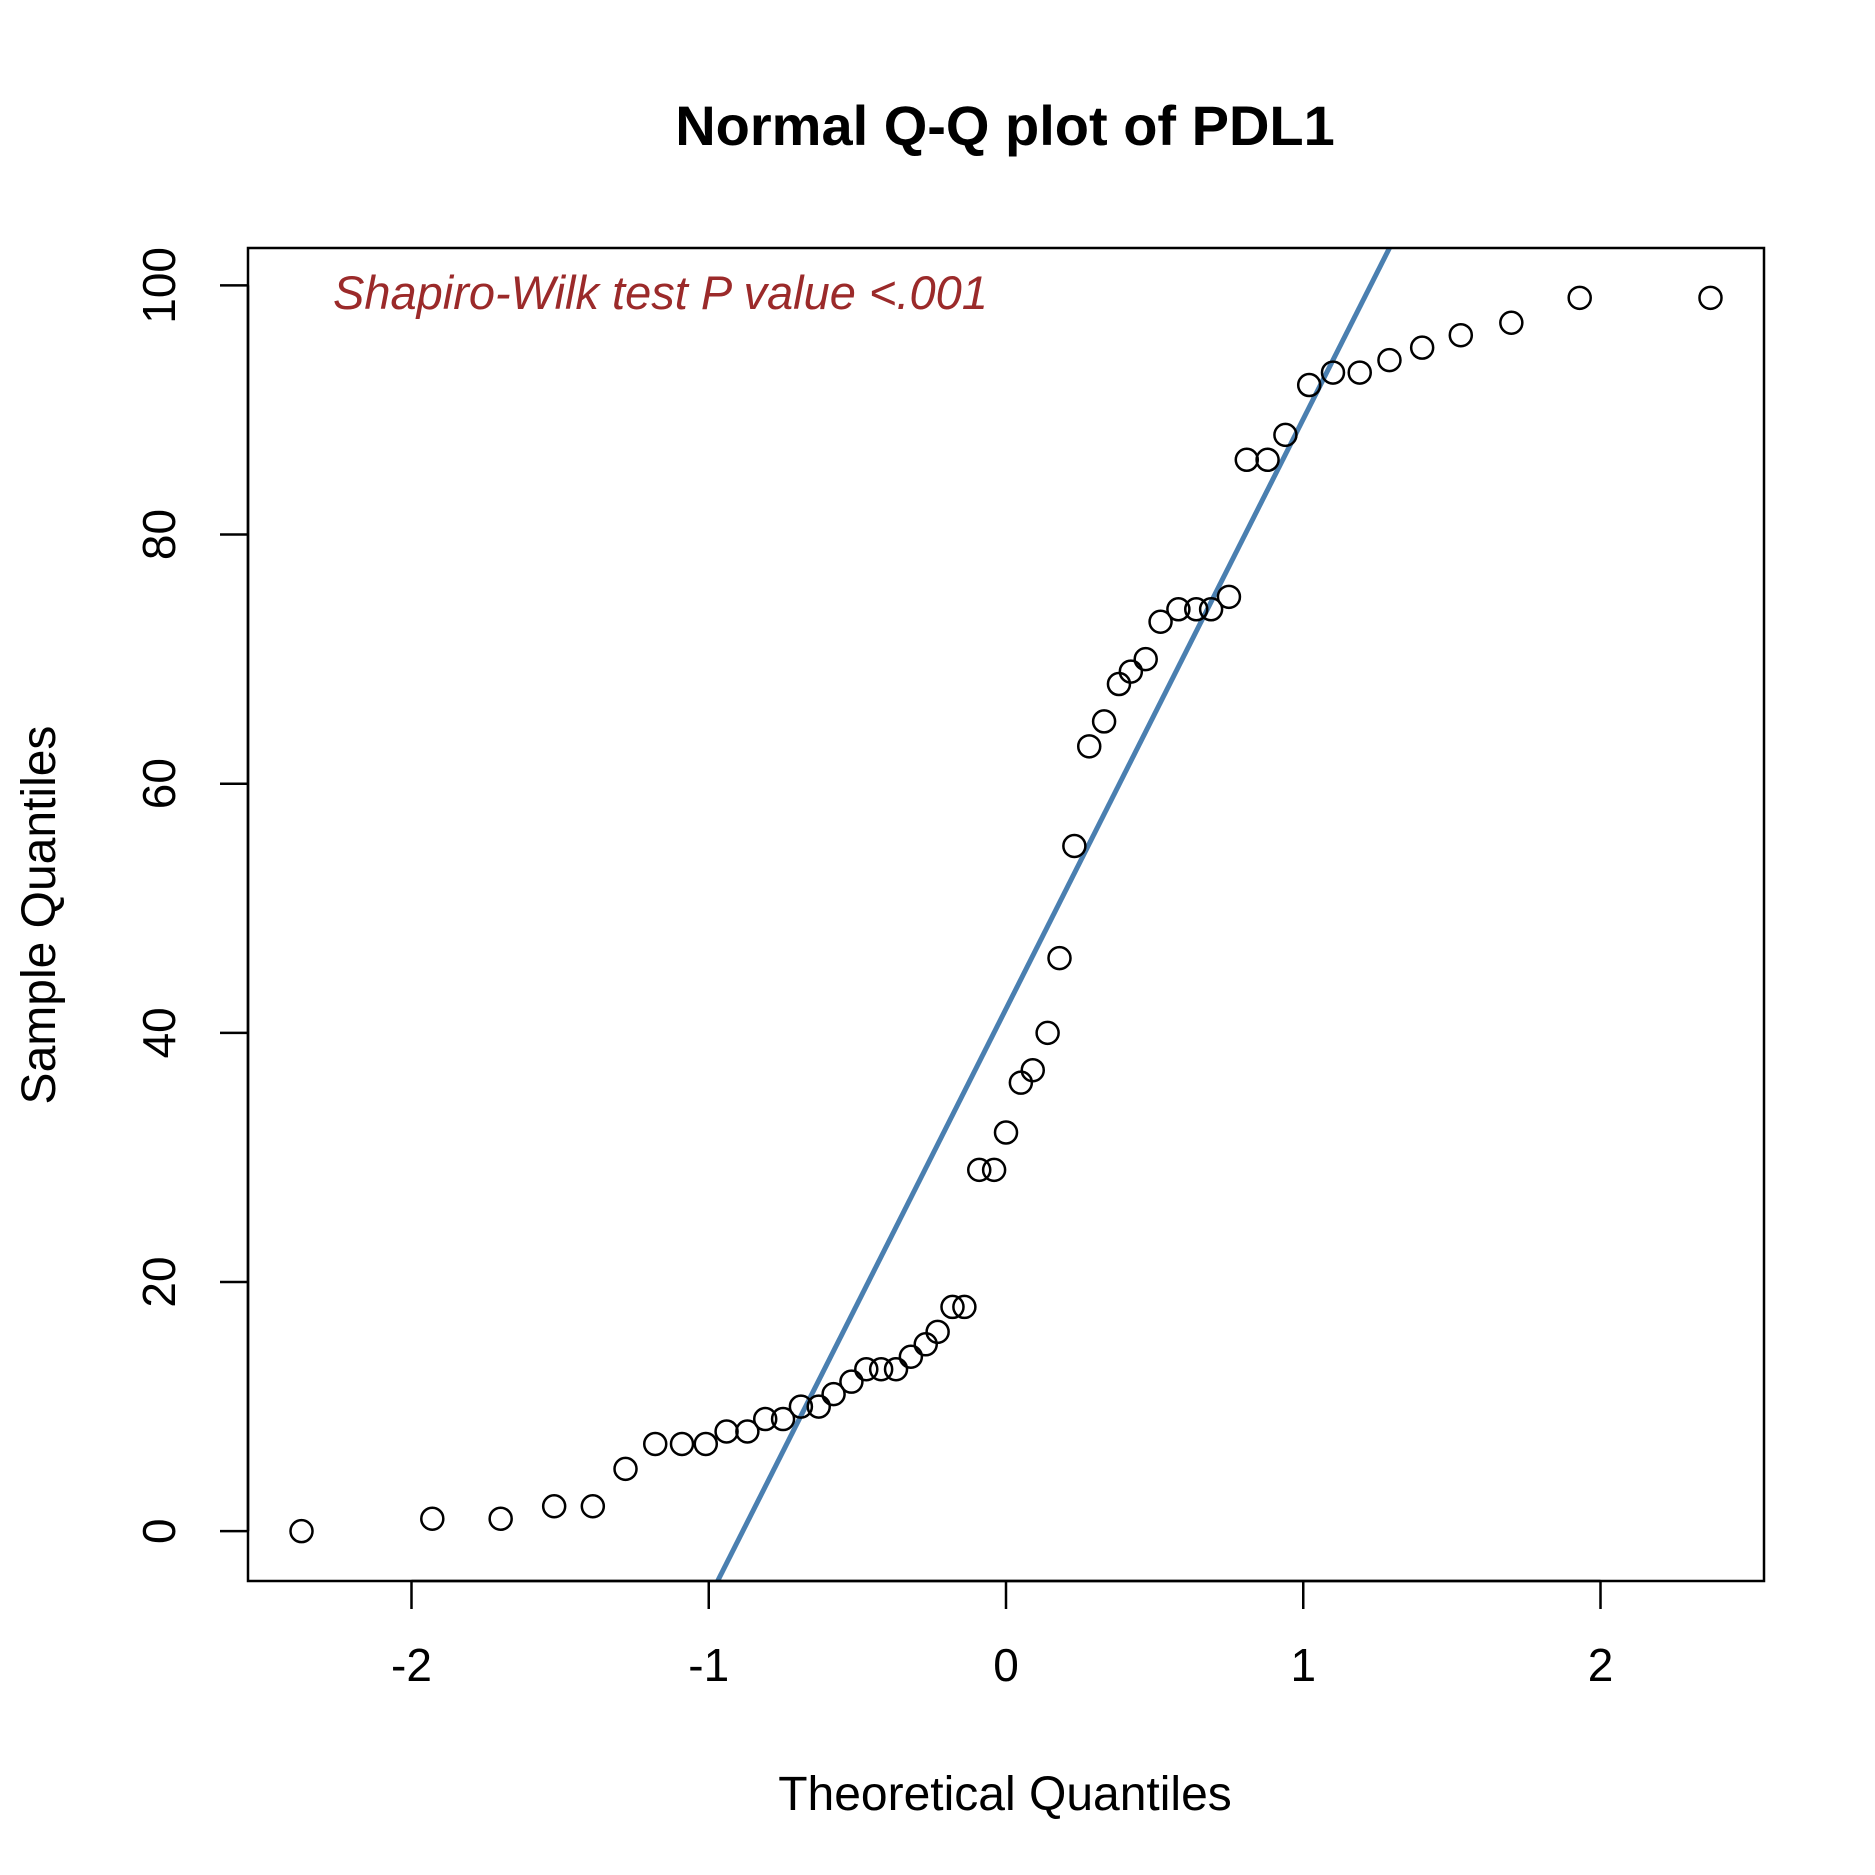  Describe the element at coordinates (1005, 125) in the screenshot. I see `chart-title: Normal Q-Q plot of PDL1` at that location.